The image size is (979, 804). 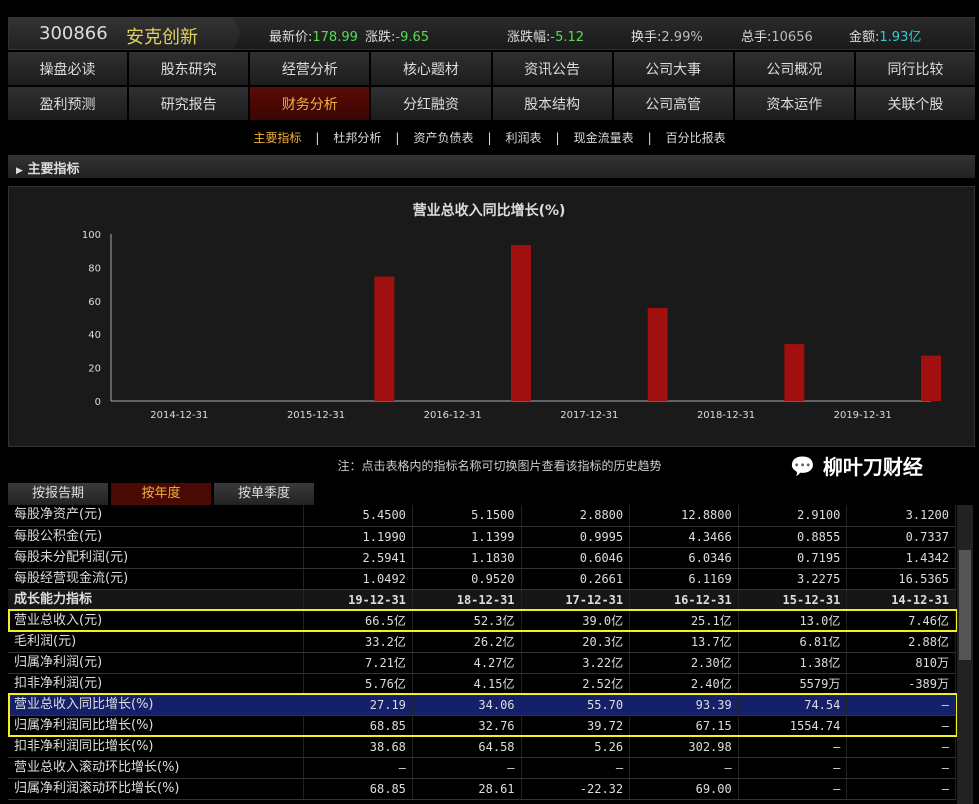 I want to click on sub-nav-link: 资产负债表, so click(x=443, y=138).